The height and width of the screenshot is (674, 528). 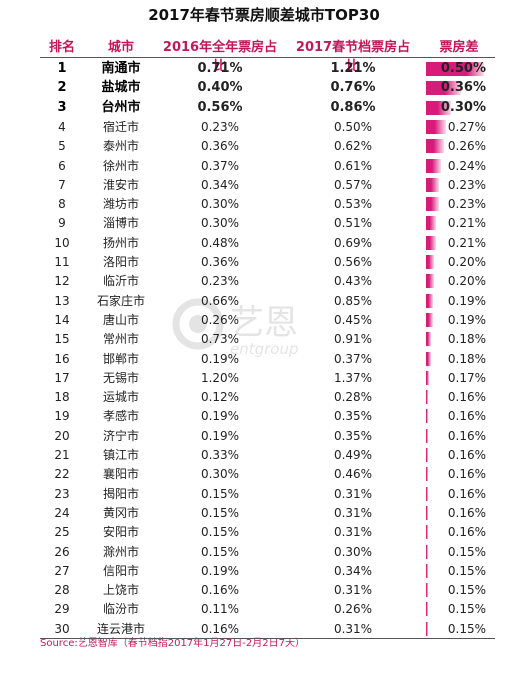 What do you see at coordinates (62, 590) in the screenshot?
I see `rank-cell: 28` at bounding box center [62, 590].